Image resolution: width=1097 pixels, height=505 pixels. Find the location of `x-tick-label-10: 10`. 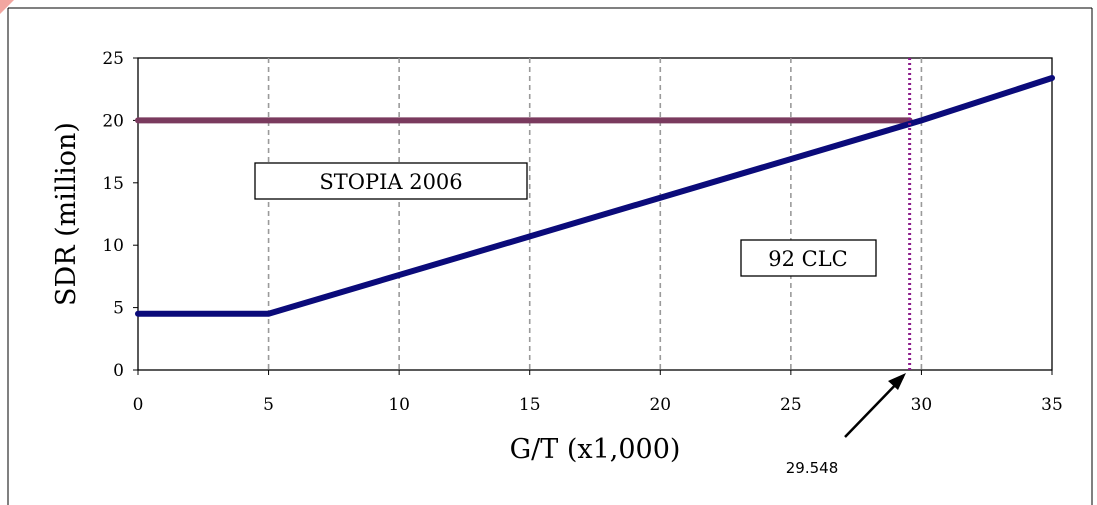

x-tick-label-10: 10 is located at coordinates (399, 405).